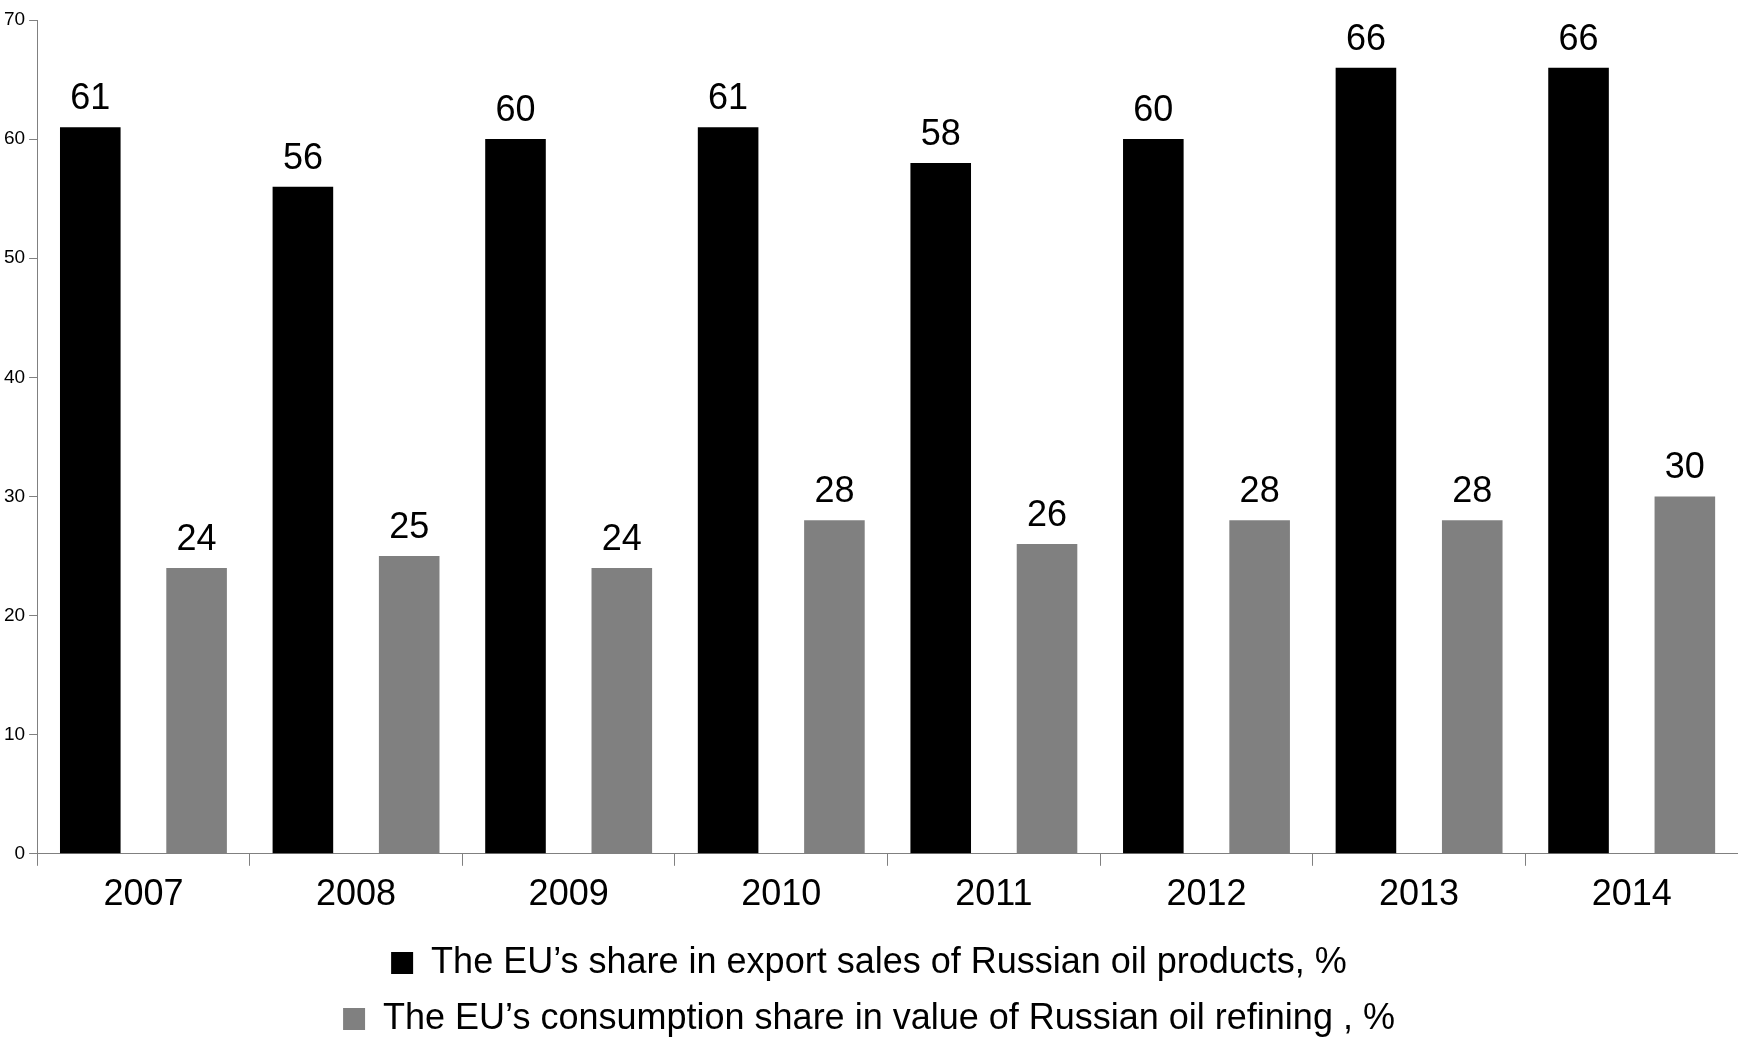 The height and width of the screenshot is (1047, 1738). Describe the element at coordinates (14, 138) in the screenshot. I see `y-tick-label: 60` at that location.